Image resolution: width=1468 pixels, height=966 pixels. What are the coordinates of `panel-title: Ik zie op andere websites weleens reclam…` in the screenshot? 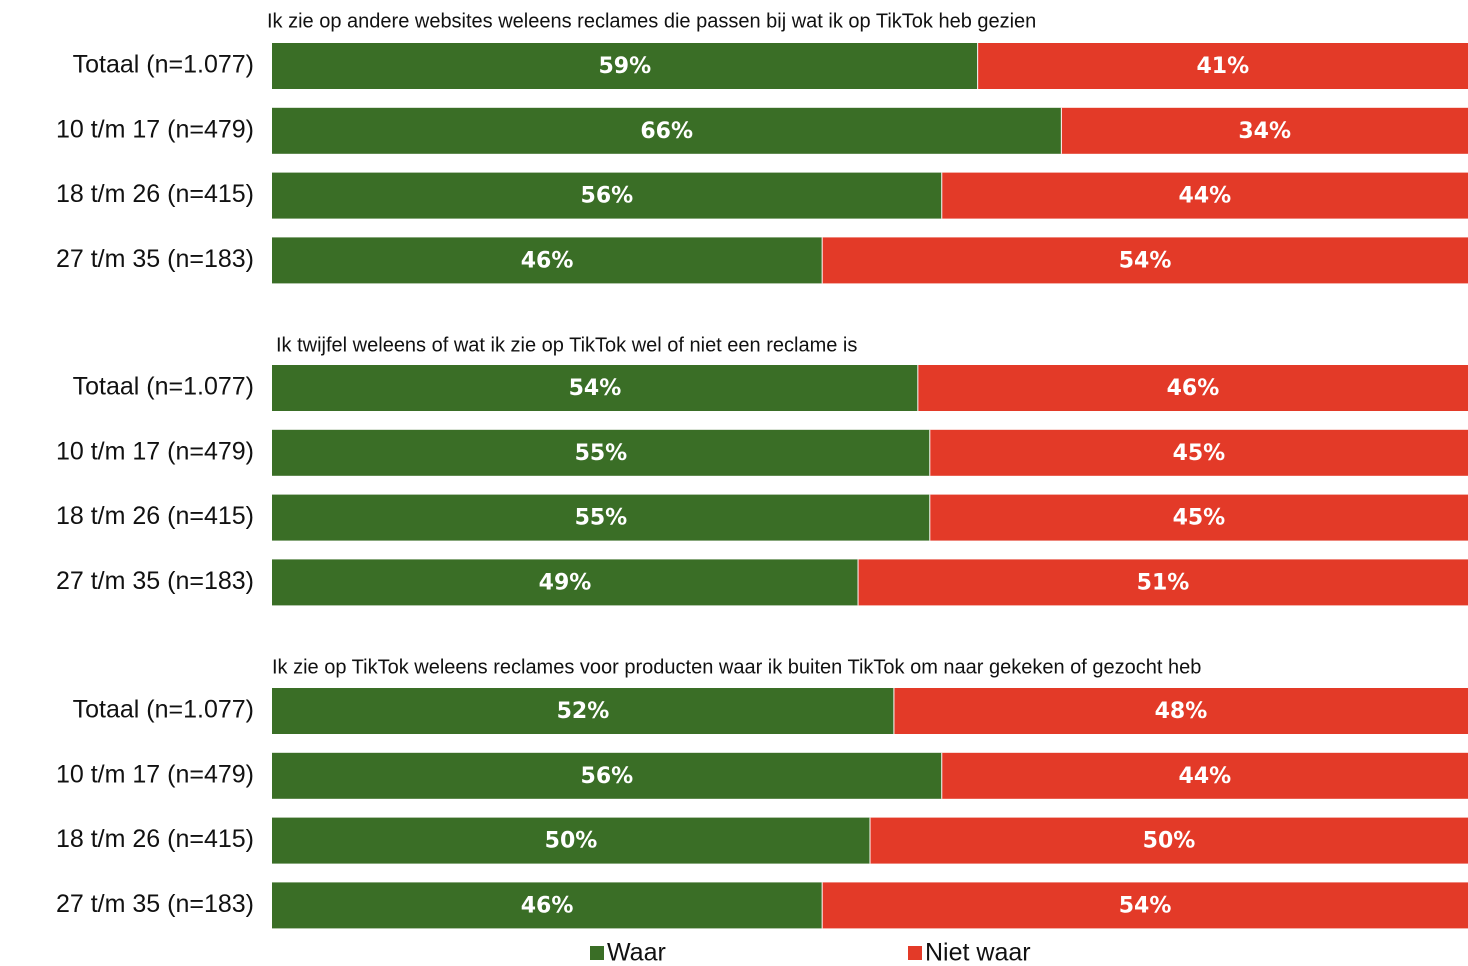 It's located at (651, 21).